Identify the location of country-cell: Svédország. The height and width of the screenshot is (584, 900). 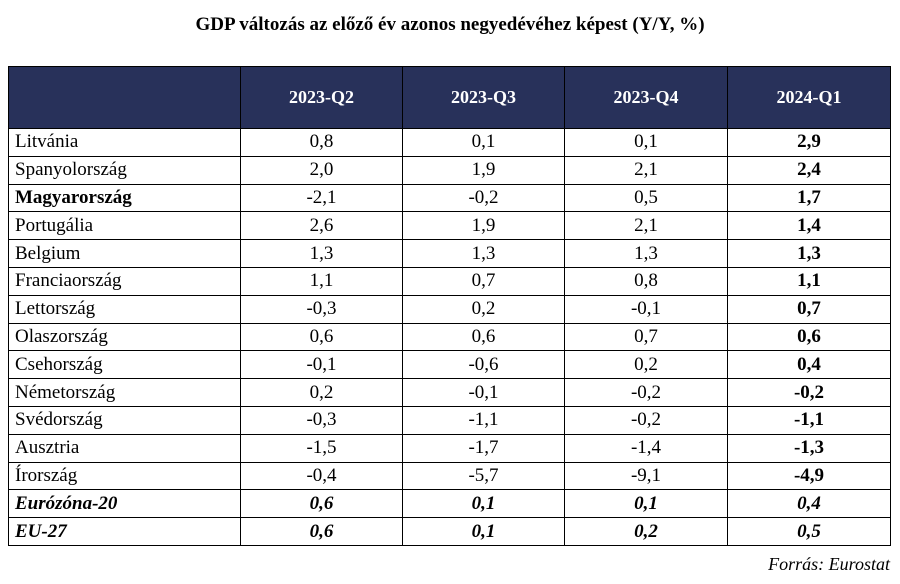
(124, 420).